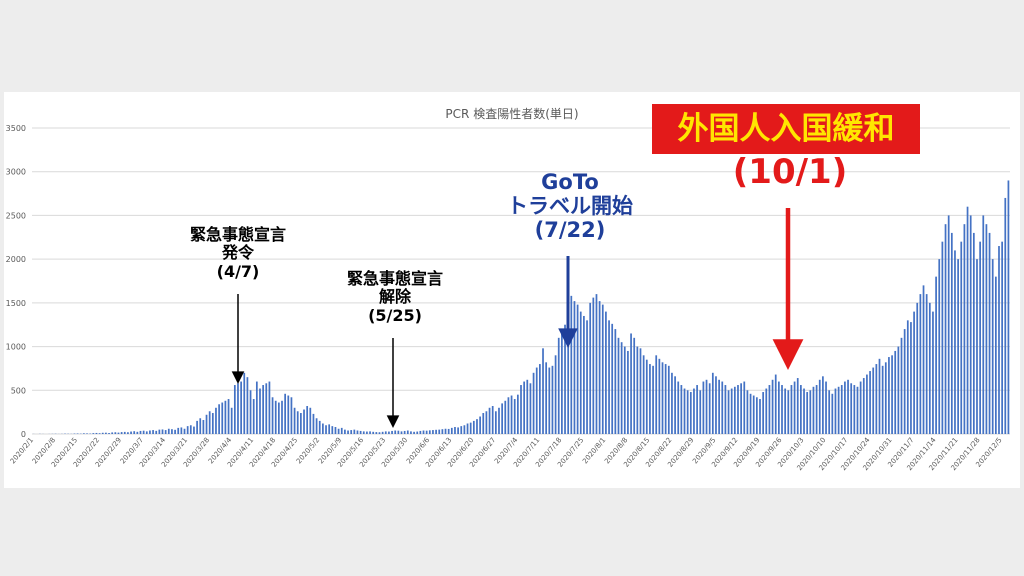 Image resolution: width=1024 pixels, height=576 pixels. I want to click on arrow-goto-icon, so click(568, 302).